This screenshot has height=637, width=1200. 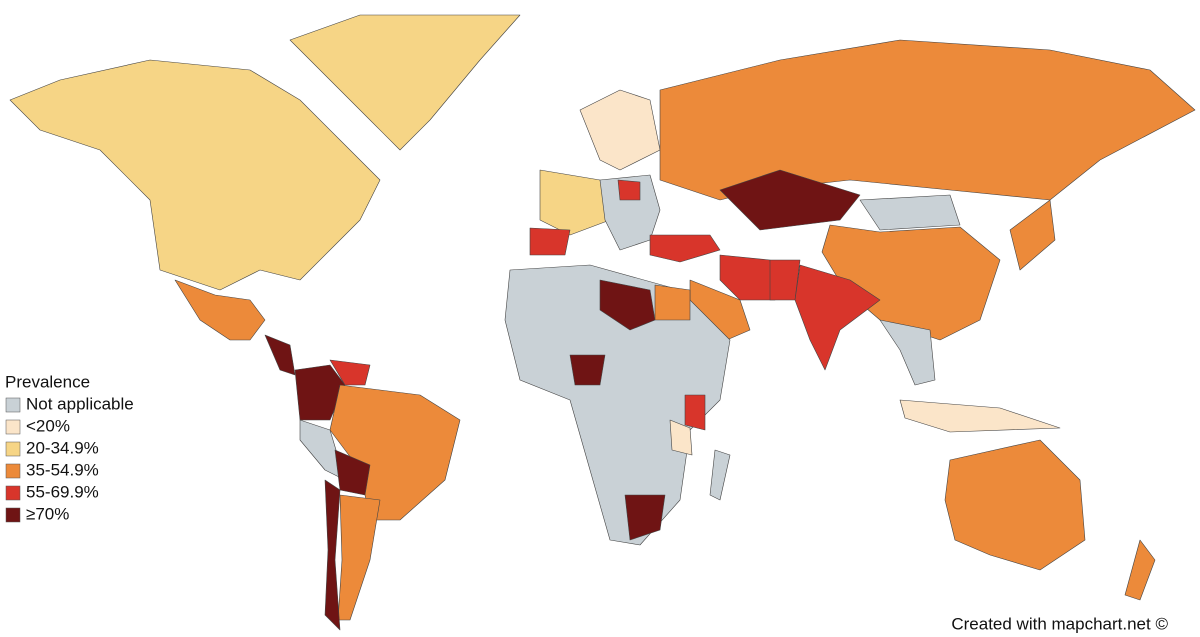 I want to click on legend-label: 55-69.9%, so click(x=62, y=491).